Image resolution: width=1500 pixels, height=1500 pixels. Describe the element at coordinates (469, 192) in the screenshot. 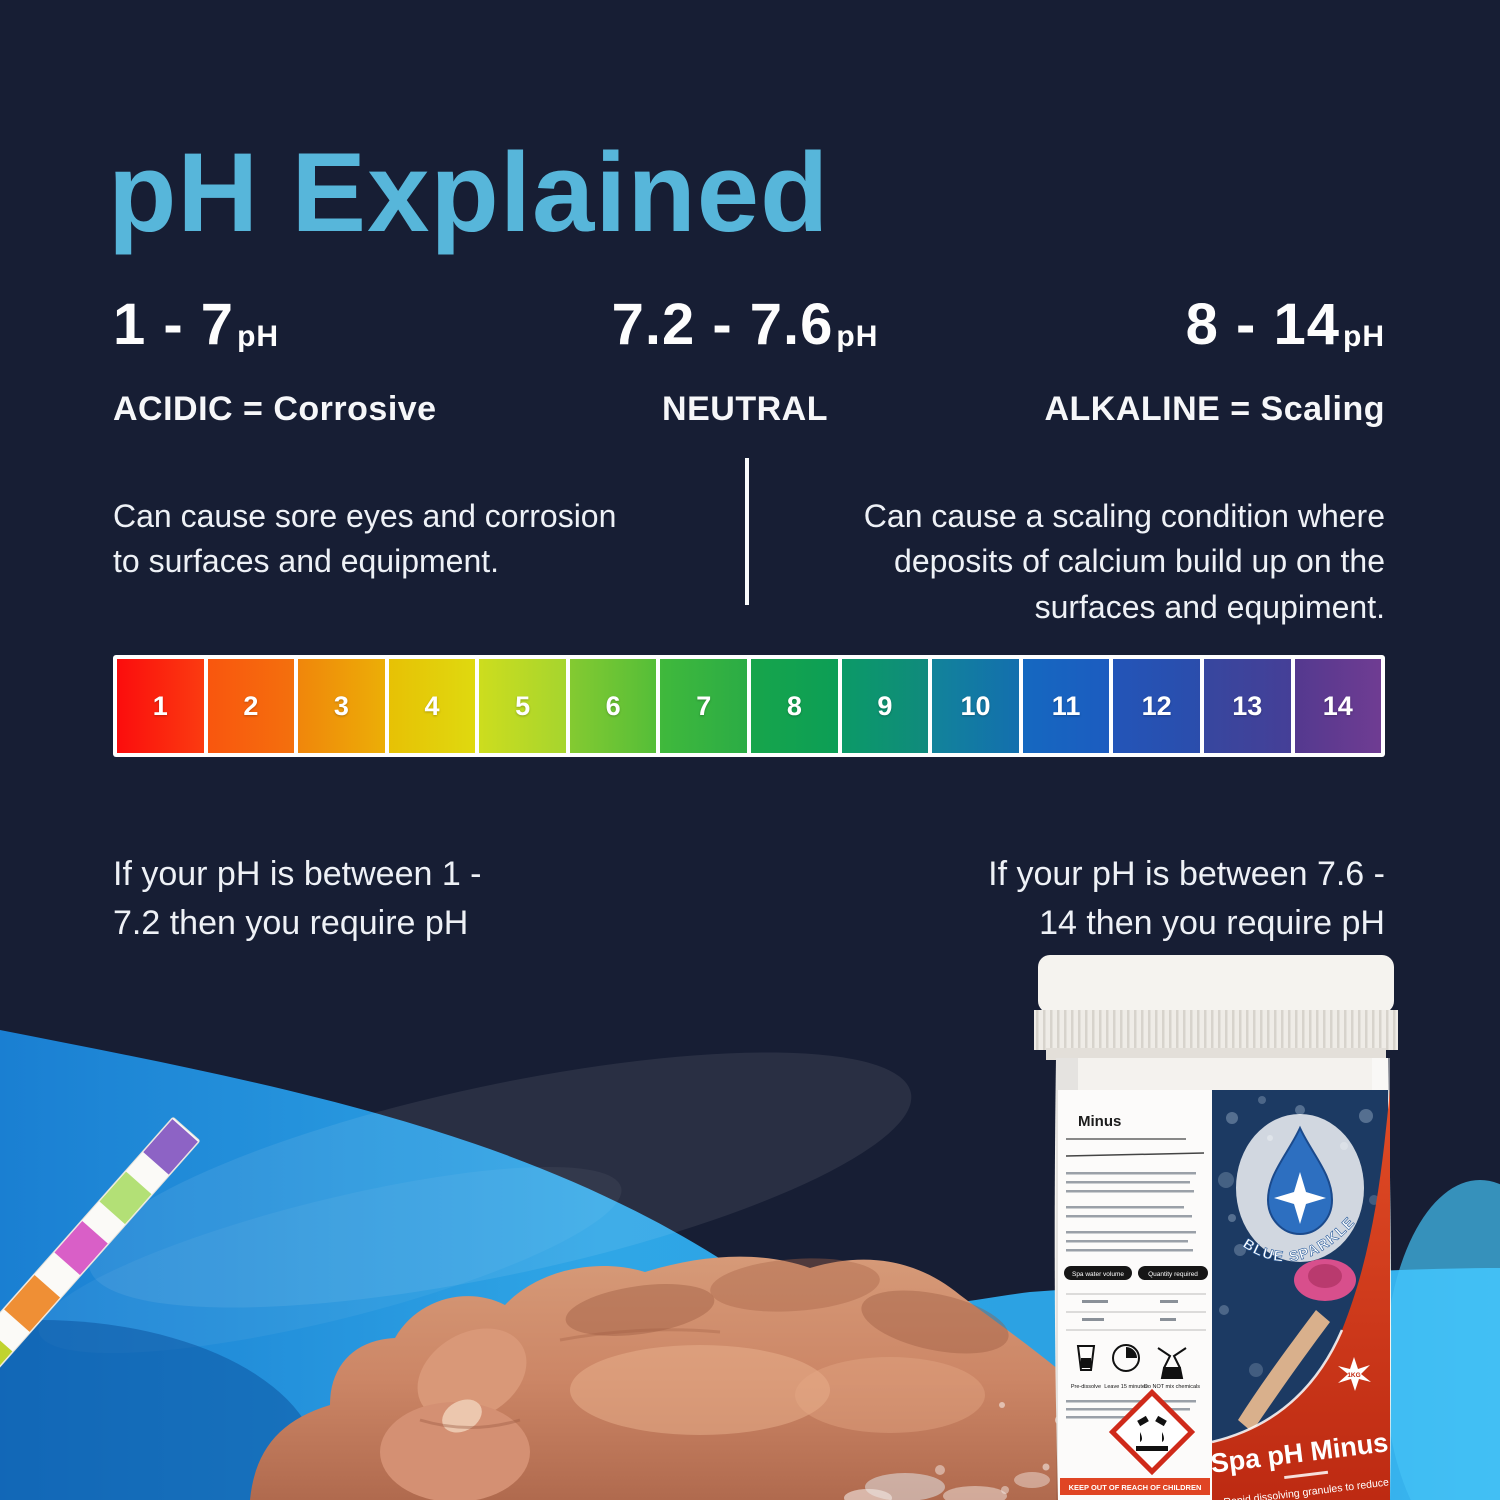

I see `page-title: pH Explained` at that location.